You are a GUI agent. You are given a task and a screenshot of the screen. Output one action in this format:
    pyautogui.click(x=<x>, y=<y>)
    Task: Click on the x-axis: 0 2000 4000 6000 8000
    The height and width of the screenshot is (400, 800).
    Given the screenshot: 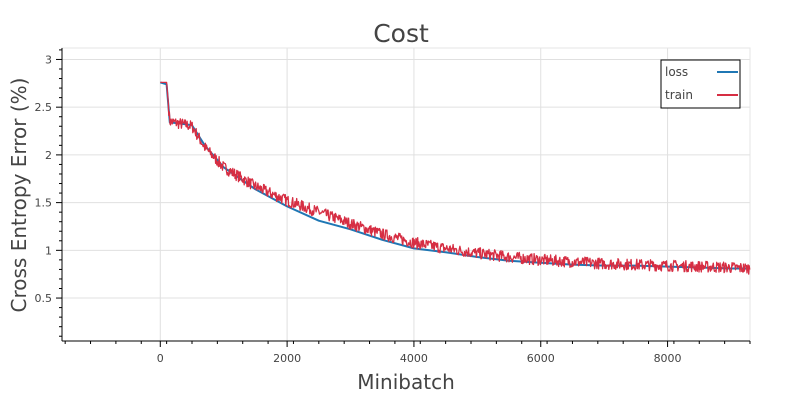 What is the action you would take?
    pyautogui.click(x=406, y=352)
    